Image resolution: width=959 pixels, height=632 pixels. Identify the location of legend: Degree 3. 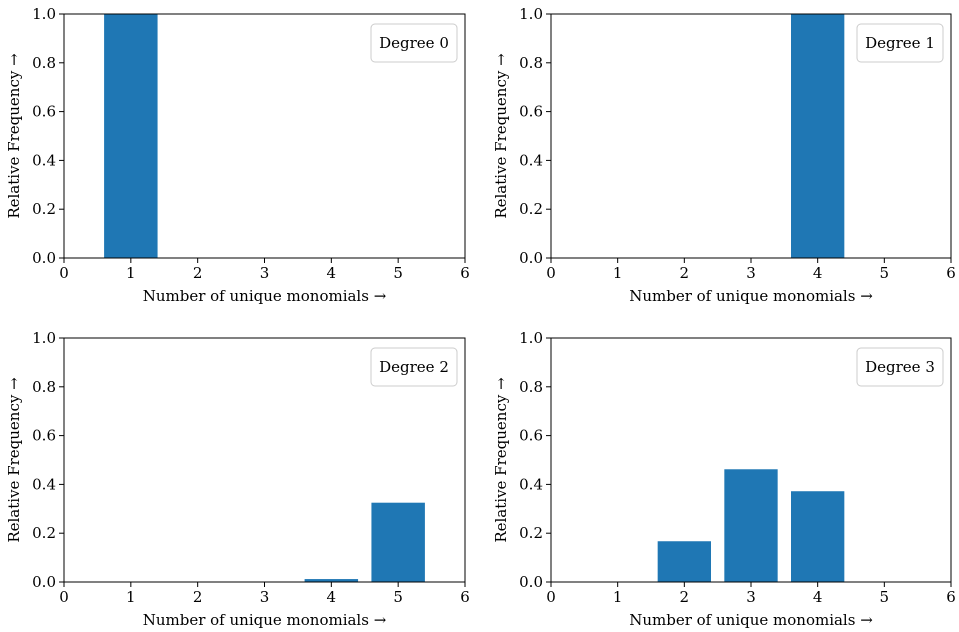
(900, 367).